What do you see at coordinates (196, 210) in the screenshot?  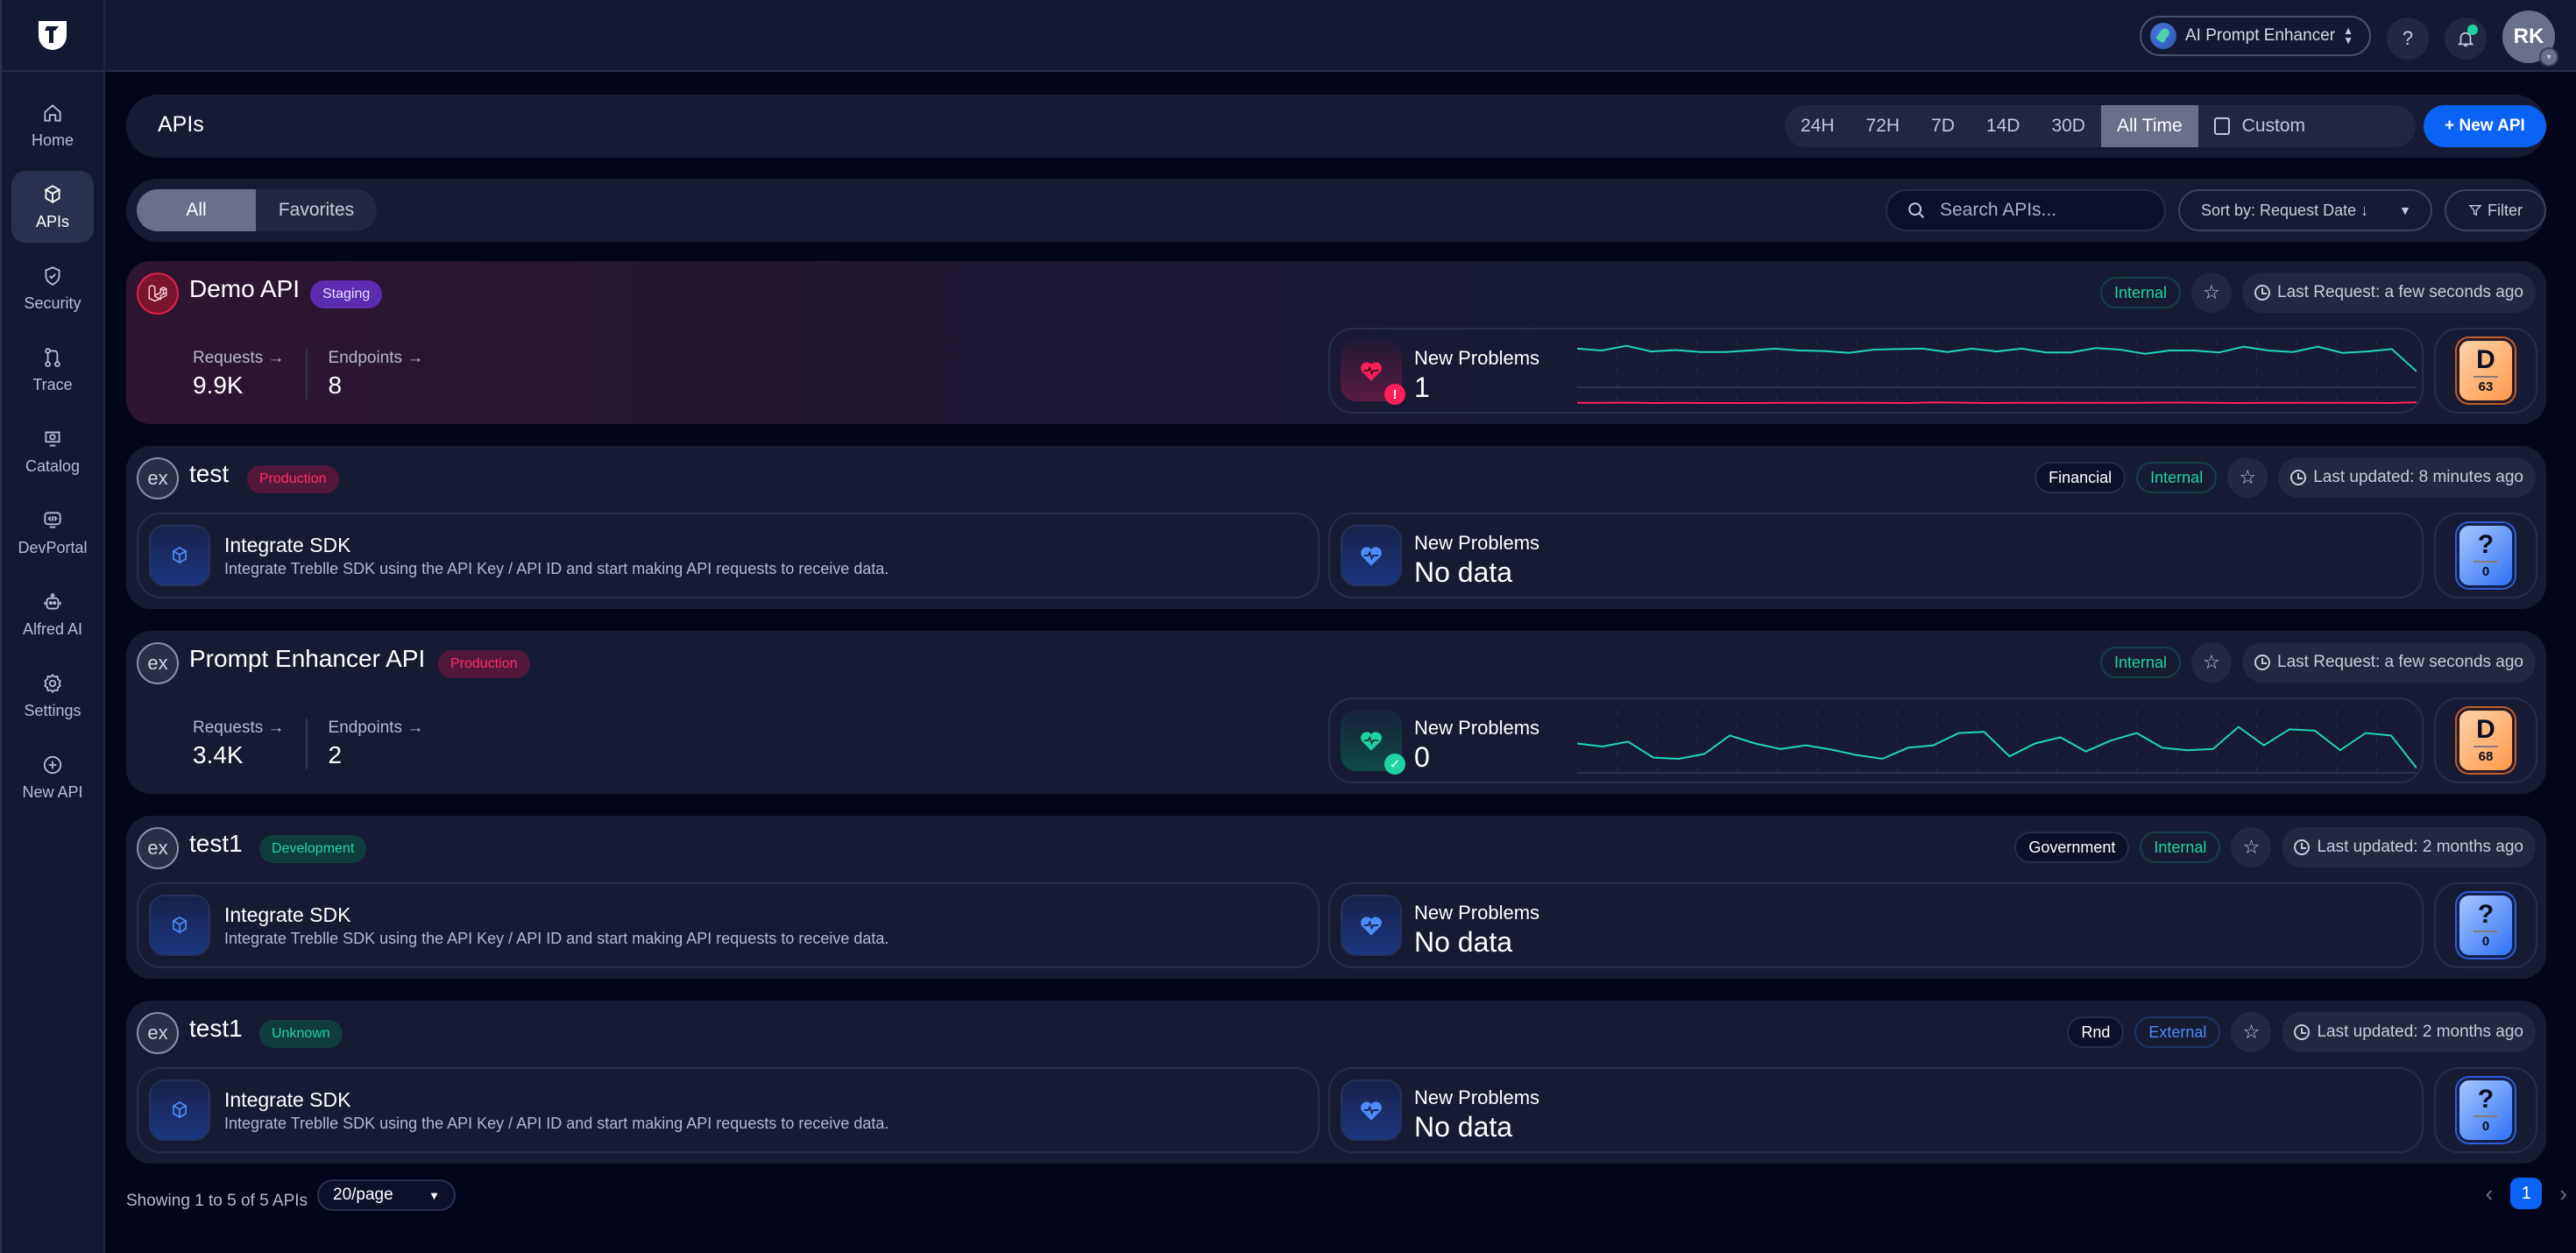 I see `tab-all: All` at bounding box center [196, 210].